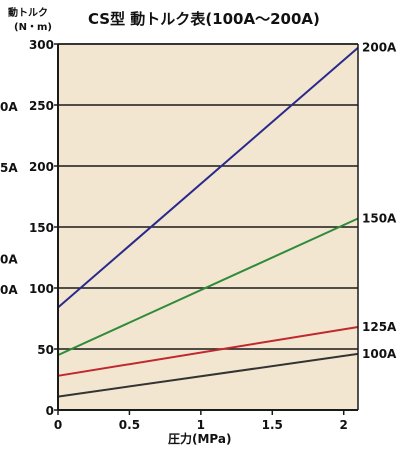  I want to click on x-tick-label: 1, so click(201, 425).